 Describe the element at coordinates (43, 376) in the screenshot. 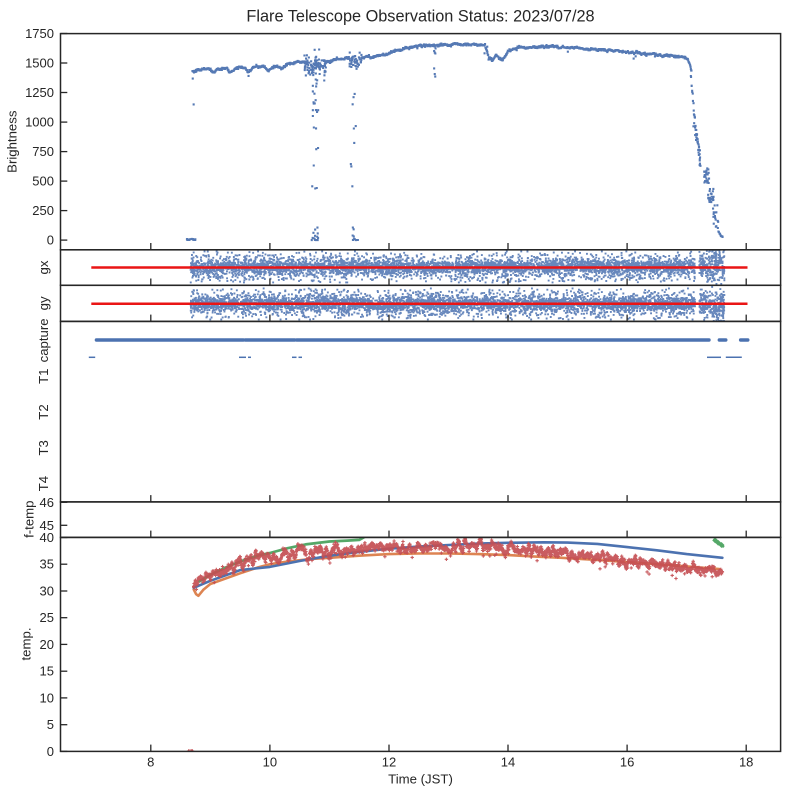

I see `svg-text: T1` at that location.